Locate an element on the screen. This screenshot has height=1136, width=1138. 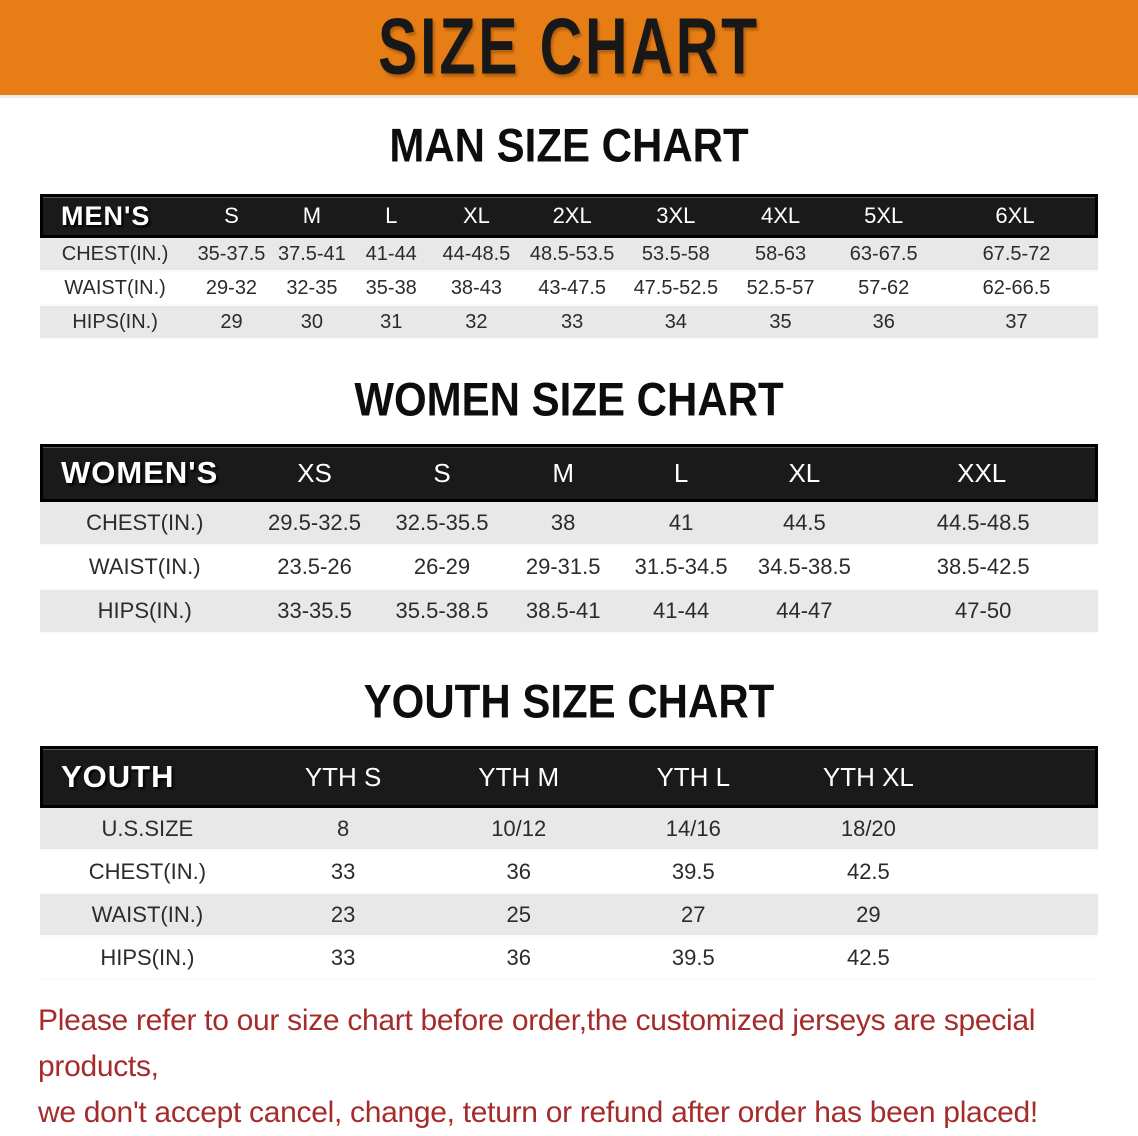
men-table-group-label: MEN'S is located at coordinates (115, 216).